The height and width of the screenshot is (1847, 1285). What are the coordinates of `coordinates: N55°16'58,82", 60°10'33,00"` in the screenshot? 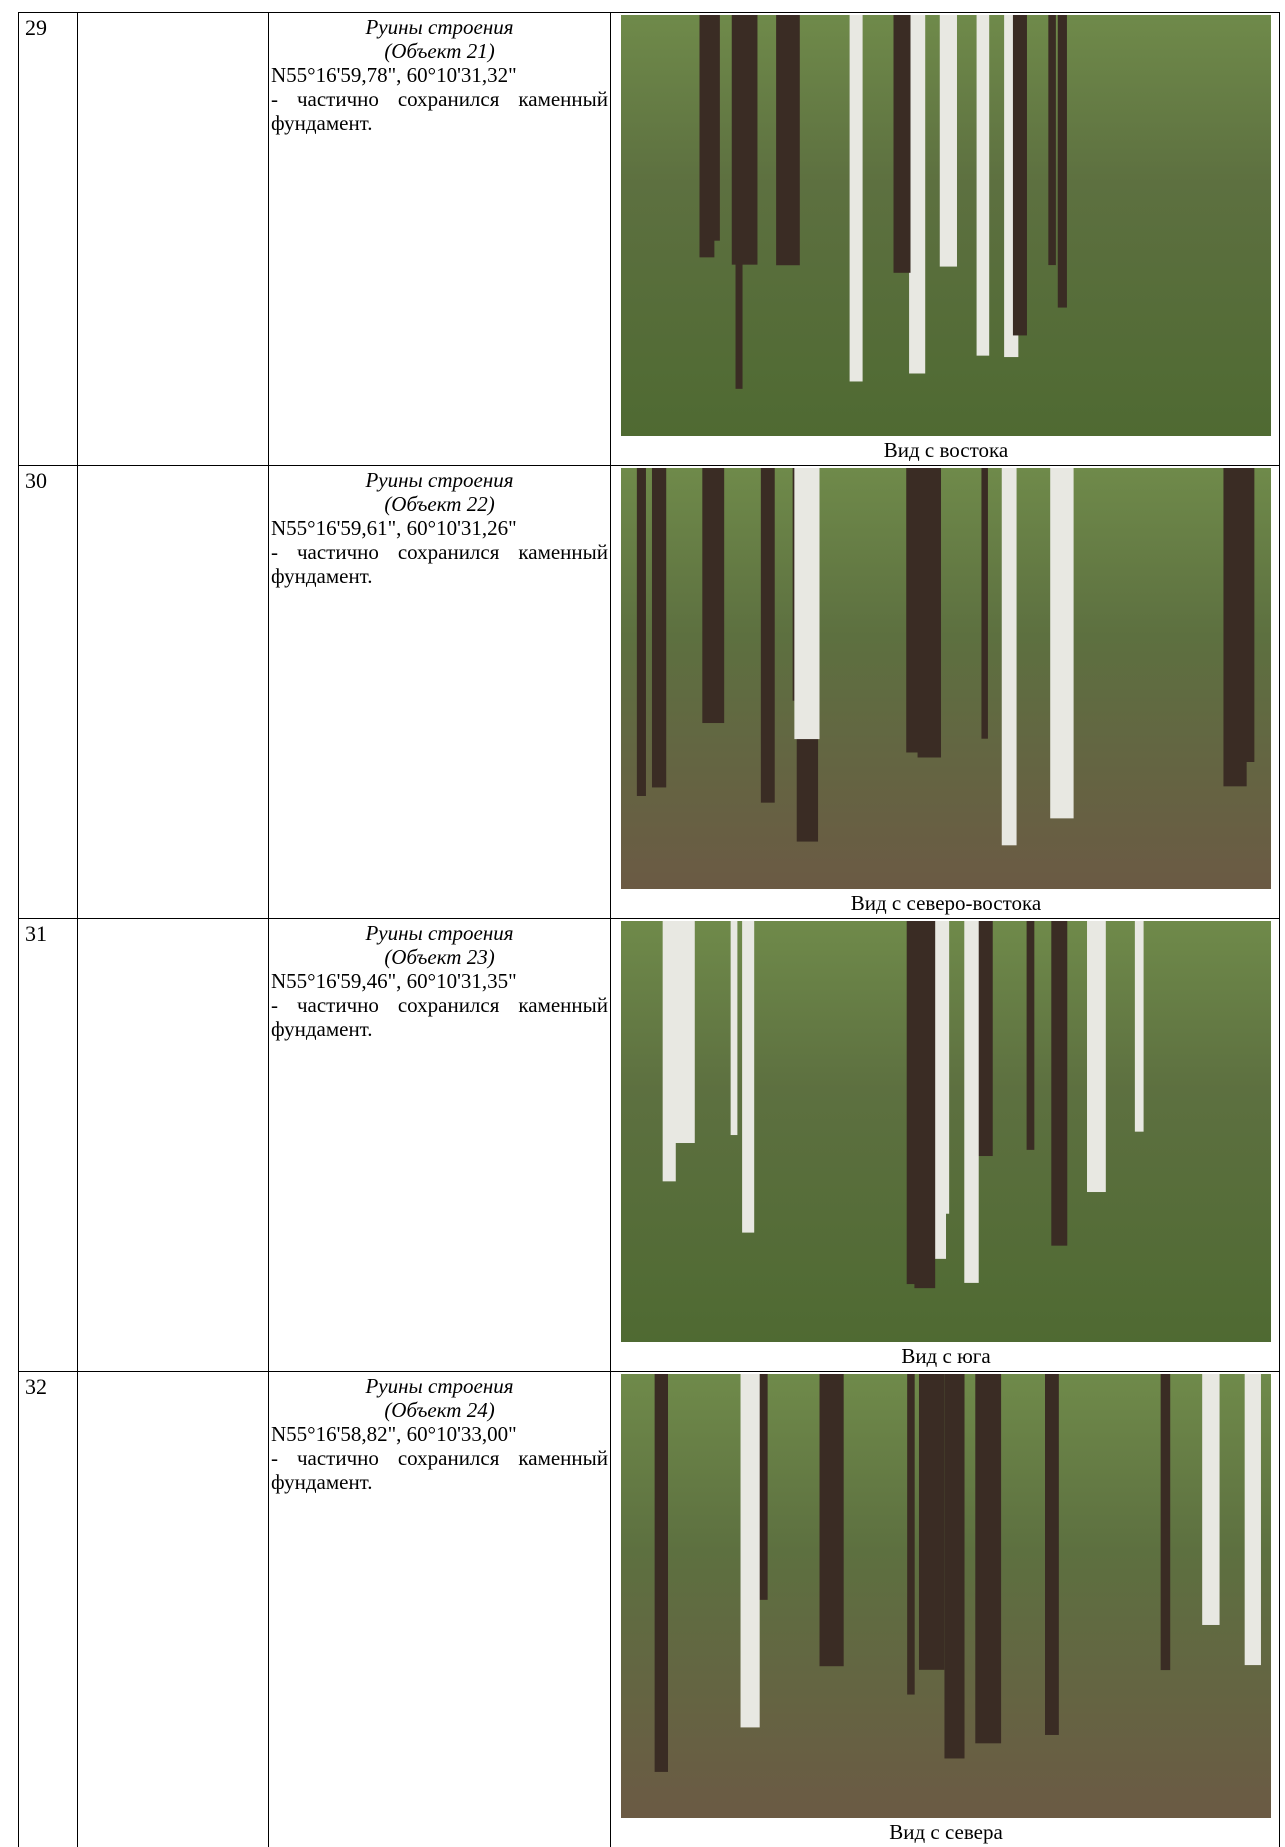 It's located at (394, 1434).